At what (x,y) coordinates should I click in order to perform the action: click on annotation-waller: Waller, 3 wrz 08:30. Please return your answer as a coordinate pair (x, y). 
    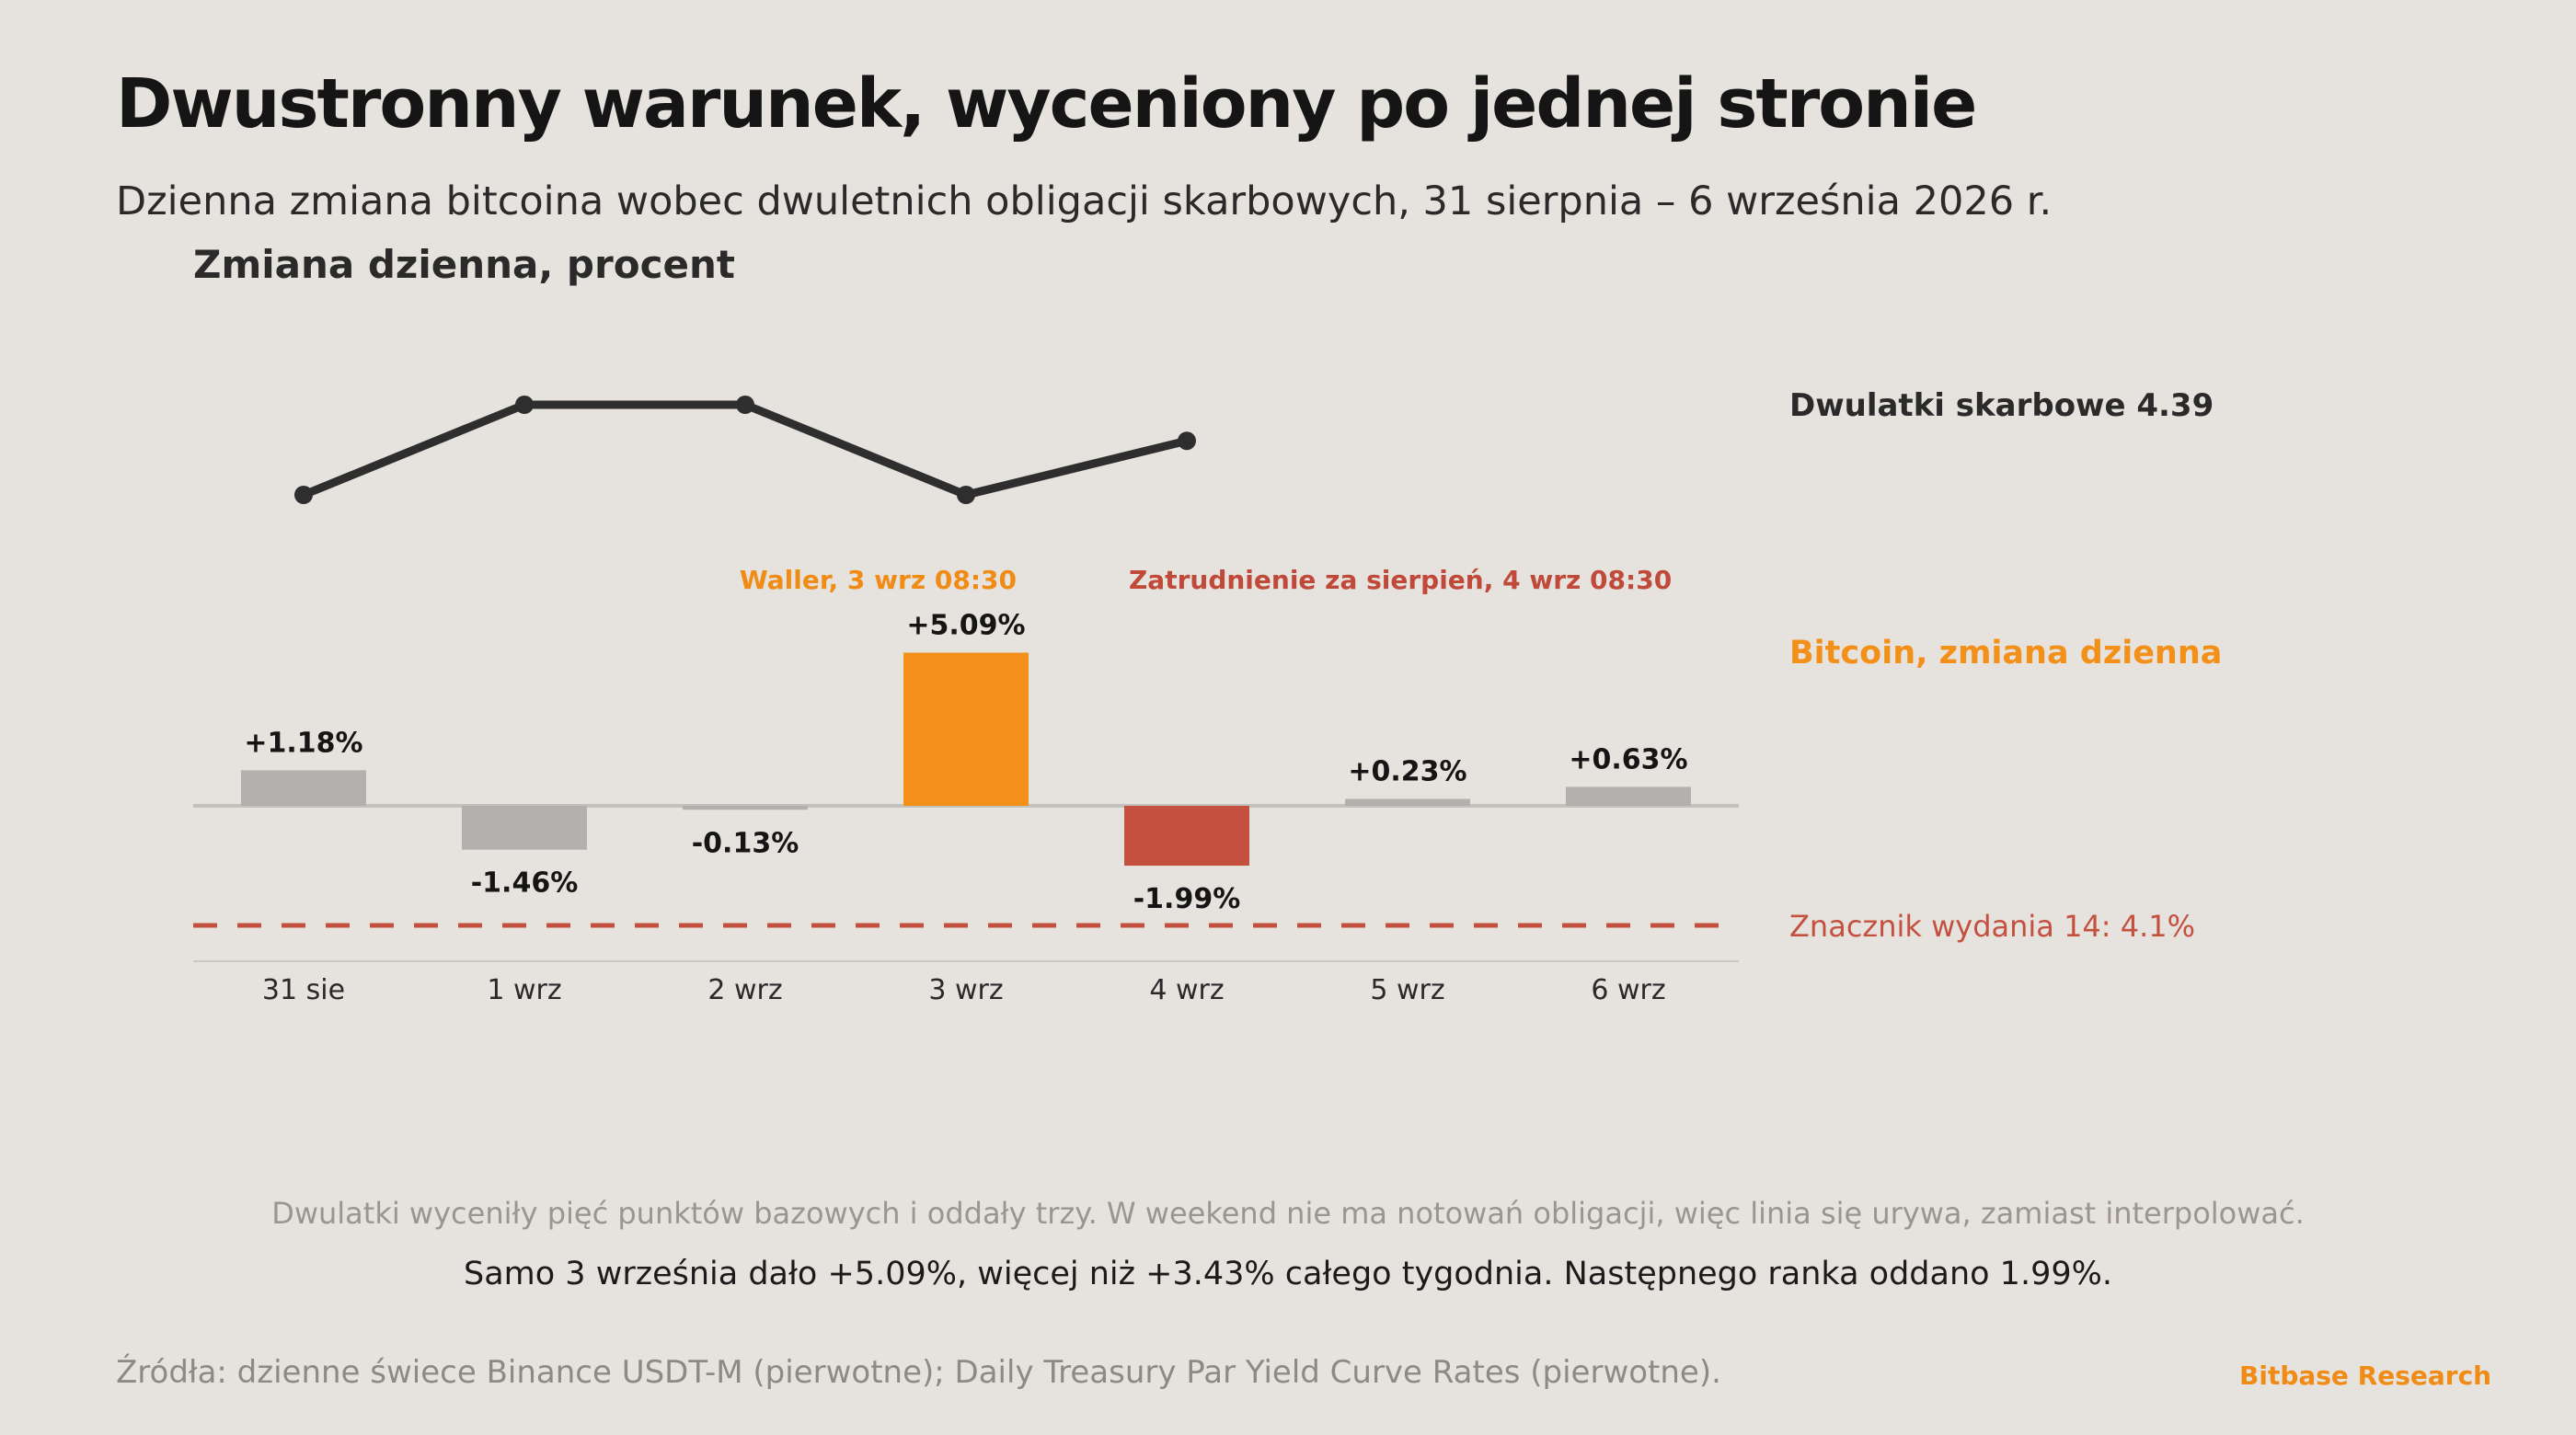
    Looking at the image, I should click on (878, 580).